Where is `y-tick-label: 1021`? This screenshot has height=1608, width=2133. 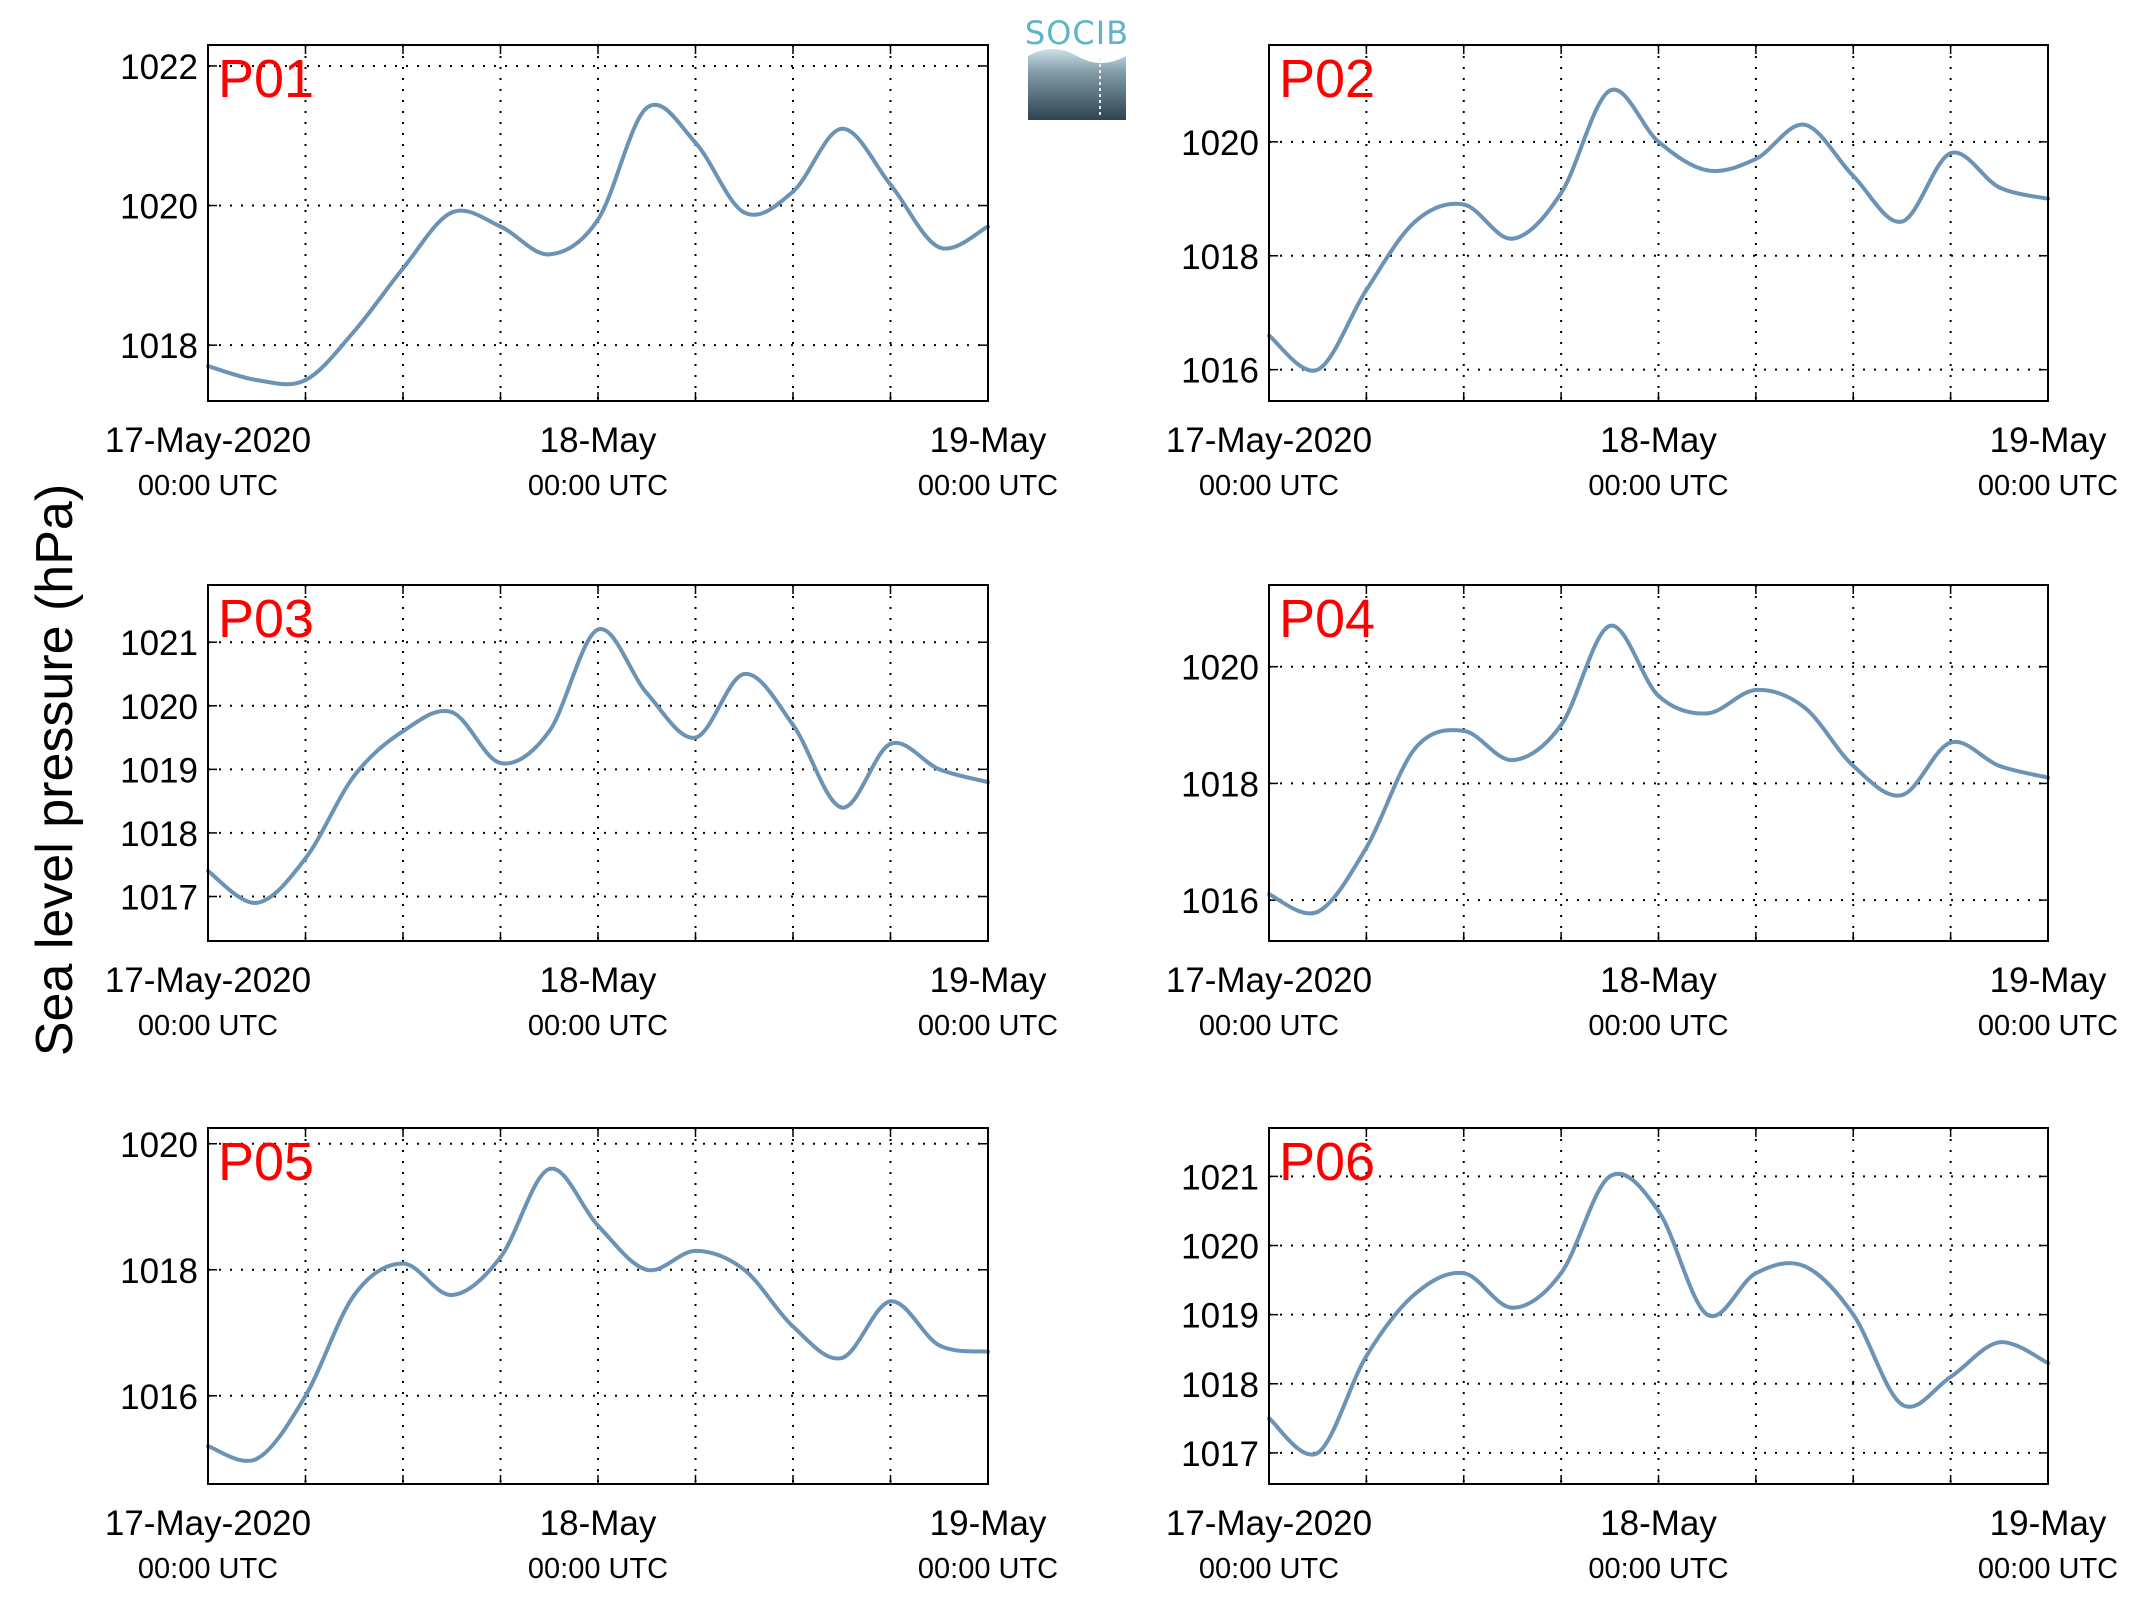 y-tick-label: 1021 is located at coordinates (159, 643).